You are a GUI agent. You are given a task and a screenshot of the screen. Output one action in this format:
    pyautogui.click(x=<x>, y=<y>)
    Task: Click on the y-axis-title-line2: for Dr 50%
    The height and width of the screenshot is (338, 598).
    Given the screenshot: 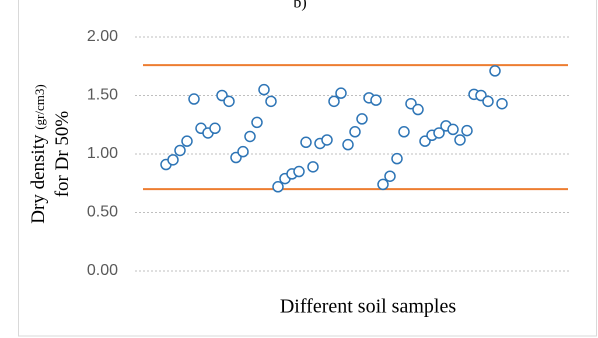 What is the action you would take?
    pyautogui.click(x=62, y=154)
    